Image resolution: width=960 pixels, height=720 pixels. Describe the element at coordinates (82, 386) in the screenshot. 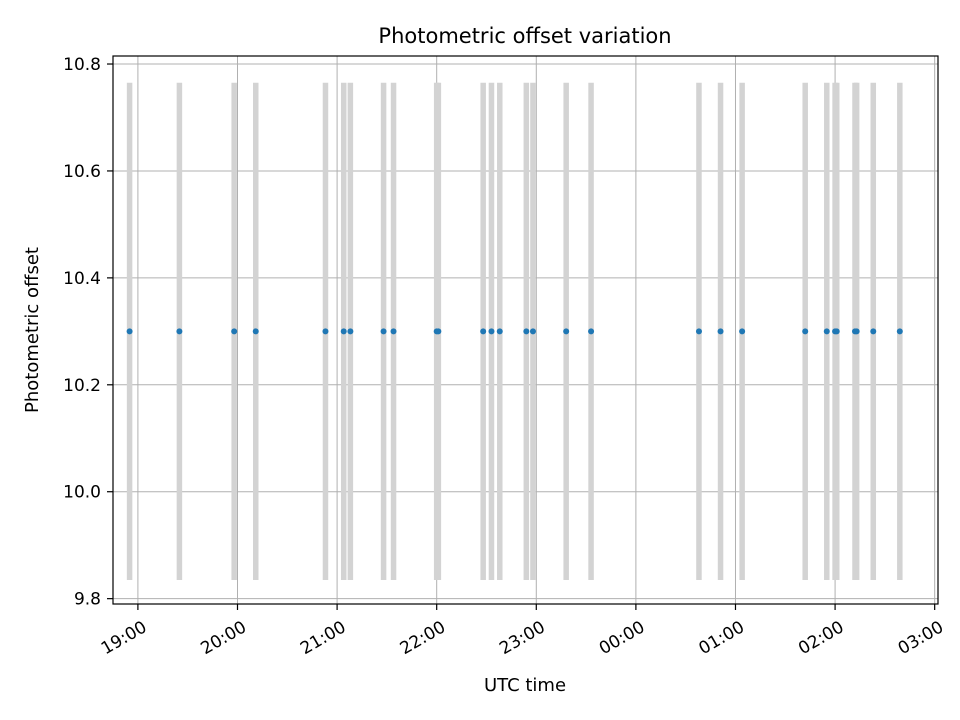

I see `y-tick-label: 10.2` at that location.